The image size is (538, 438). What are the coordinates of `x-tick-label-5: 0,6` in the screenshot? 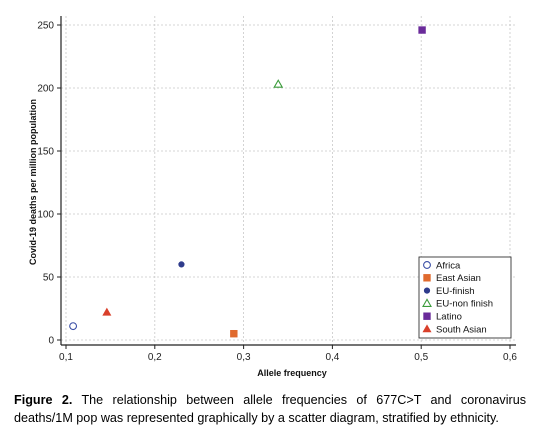 It's located at (510, 357).